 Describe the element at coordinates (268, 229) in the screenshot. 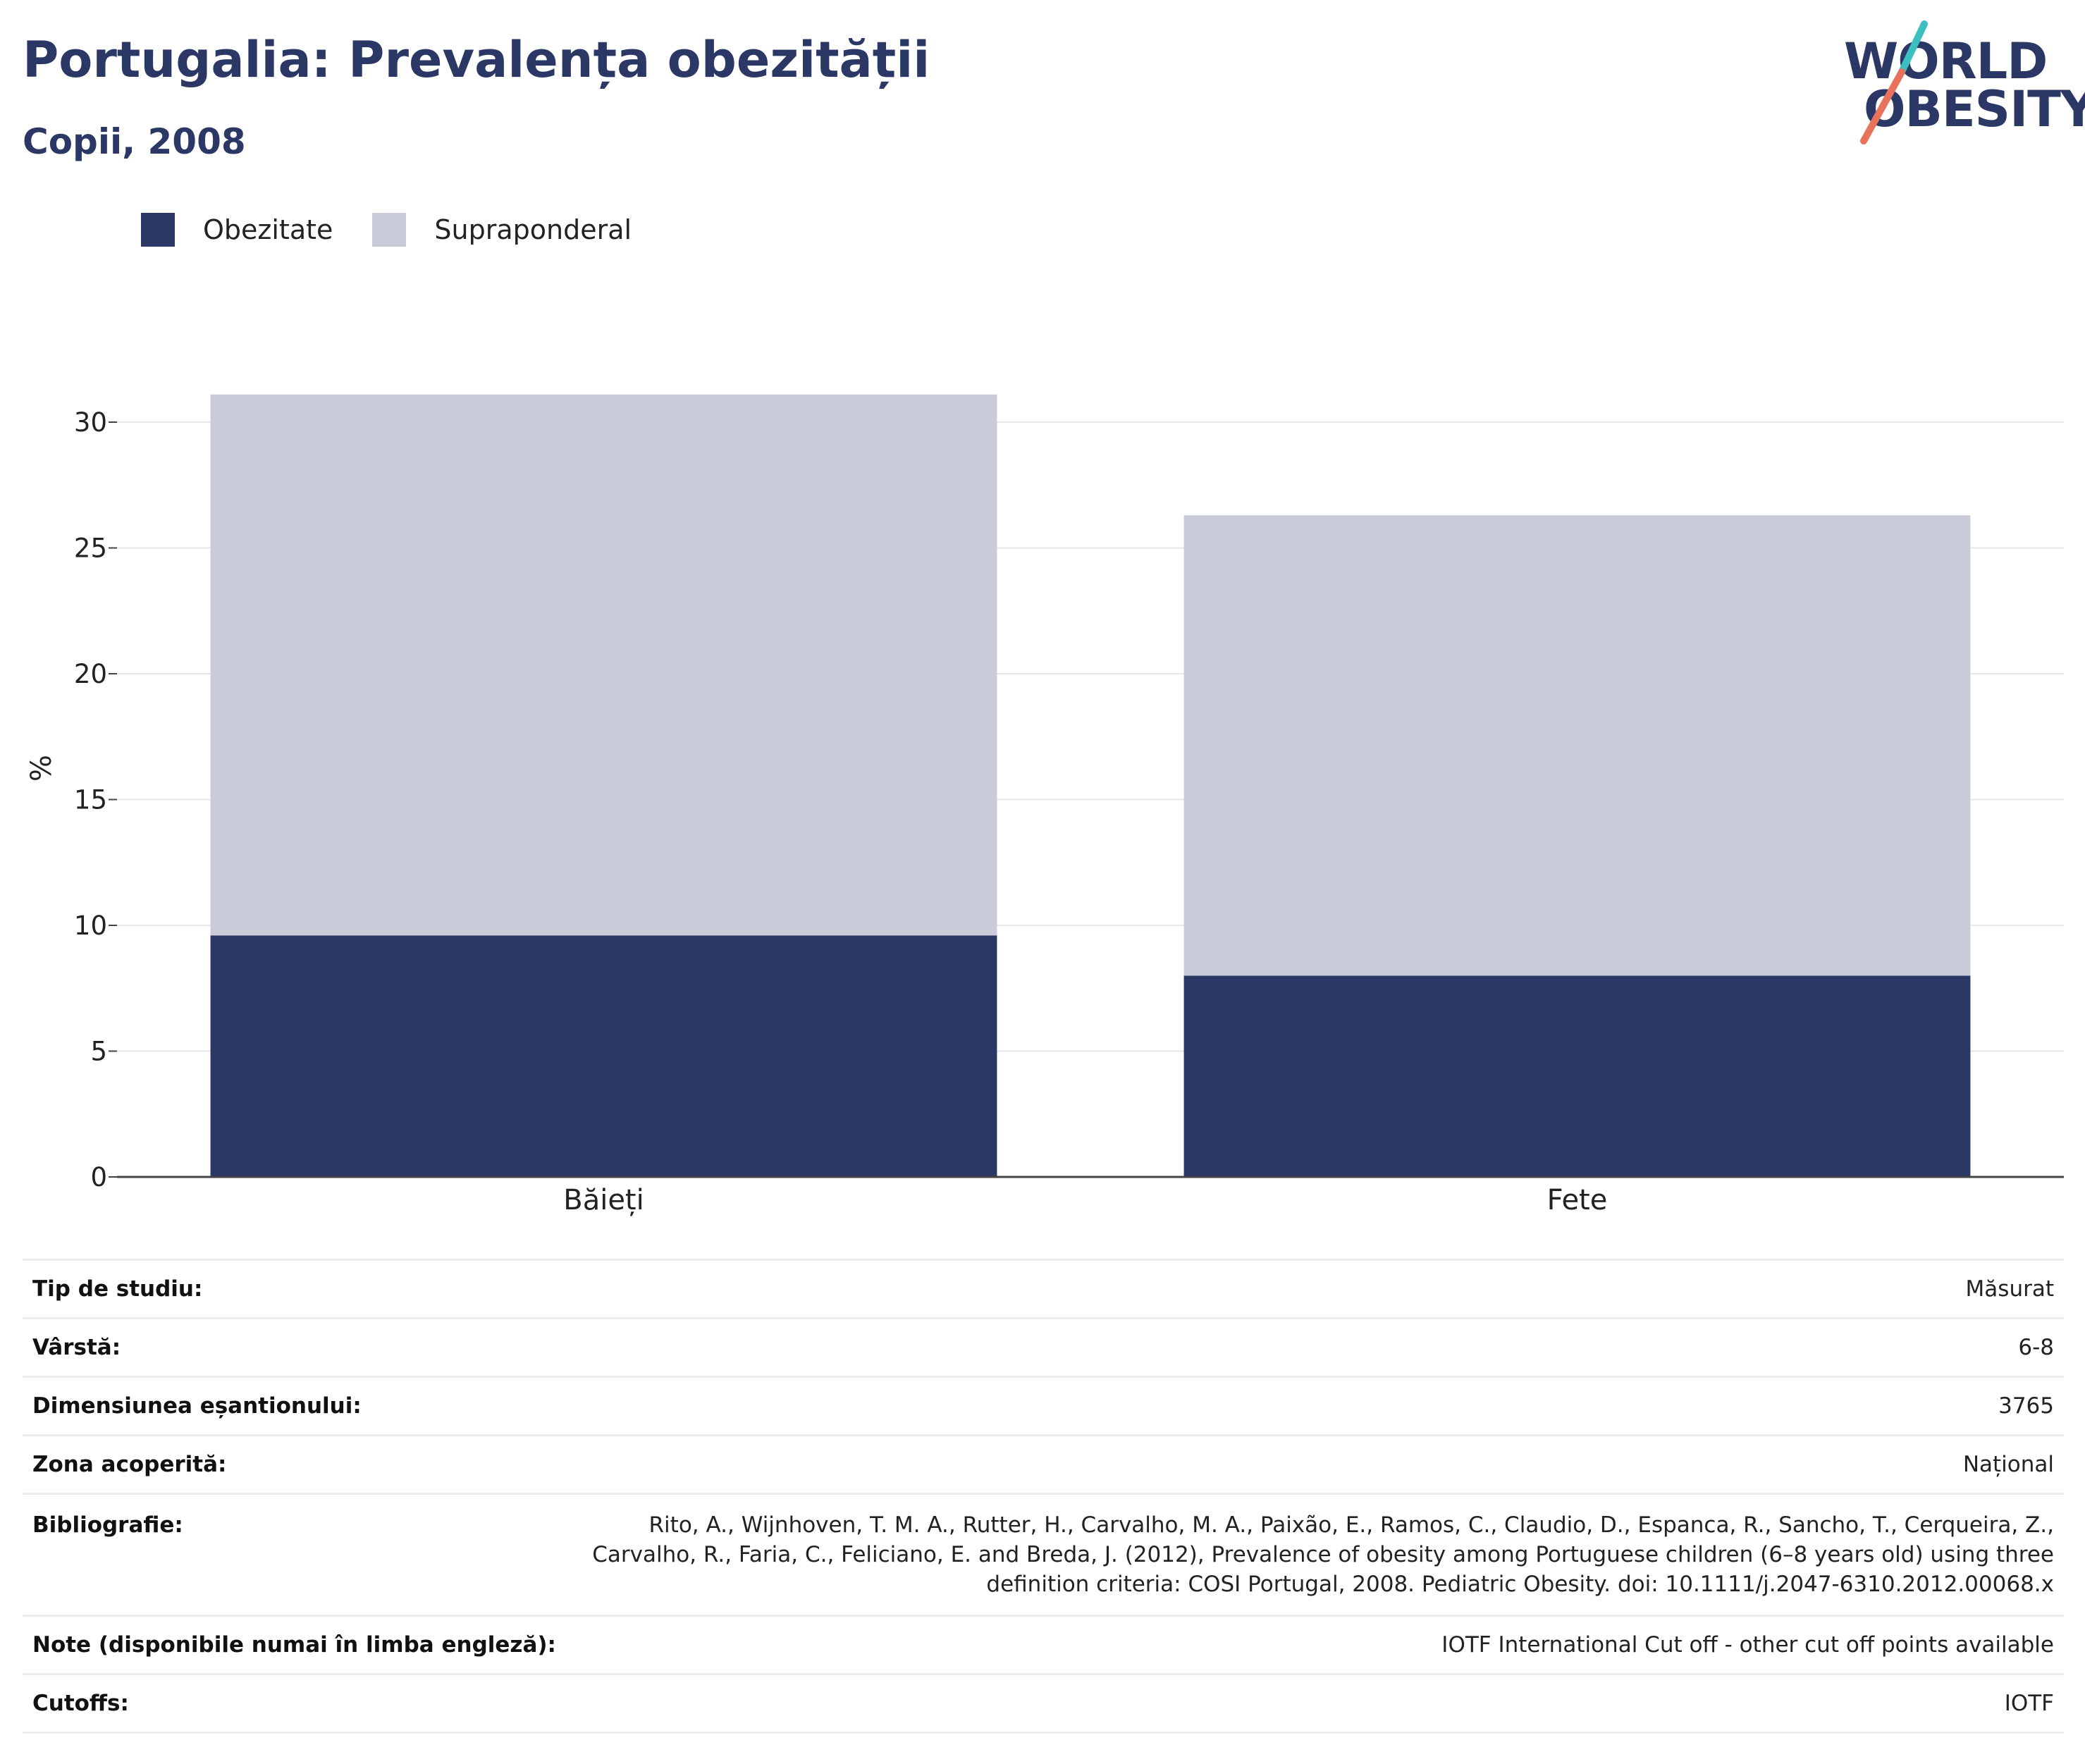

I see `legend-label-obezitate: Obezitate` at that location.